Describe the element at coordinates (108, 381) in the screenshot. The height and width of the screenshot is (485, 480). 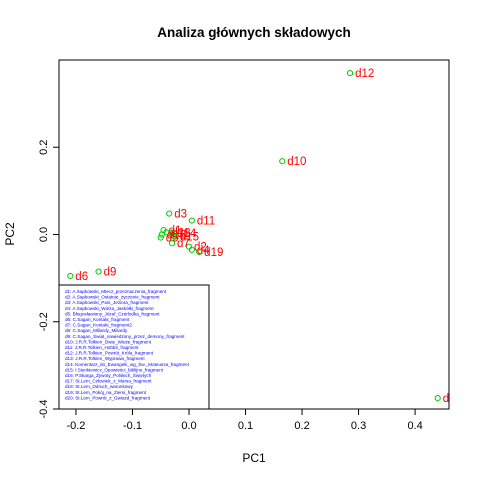
I see `legend-entry: d17: St.Lem_Człowiek_z_Marsa_fragment` at that location.